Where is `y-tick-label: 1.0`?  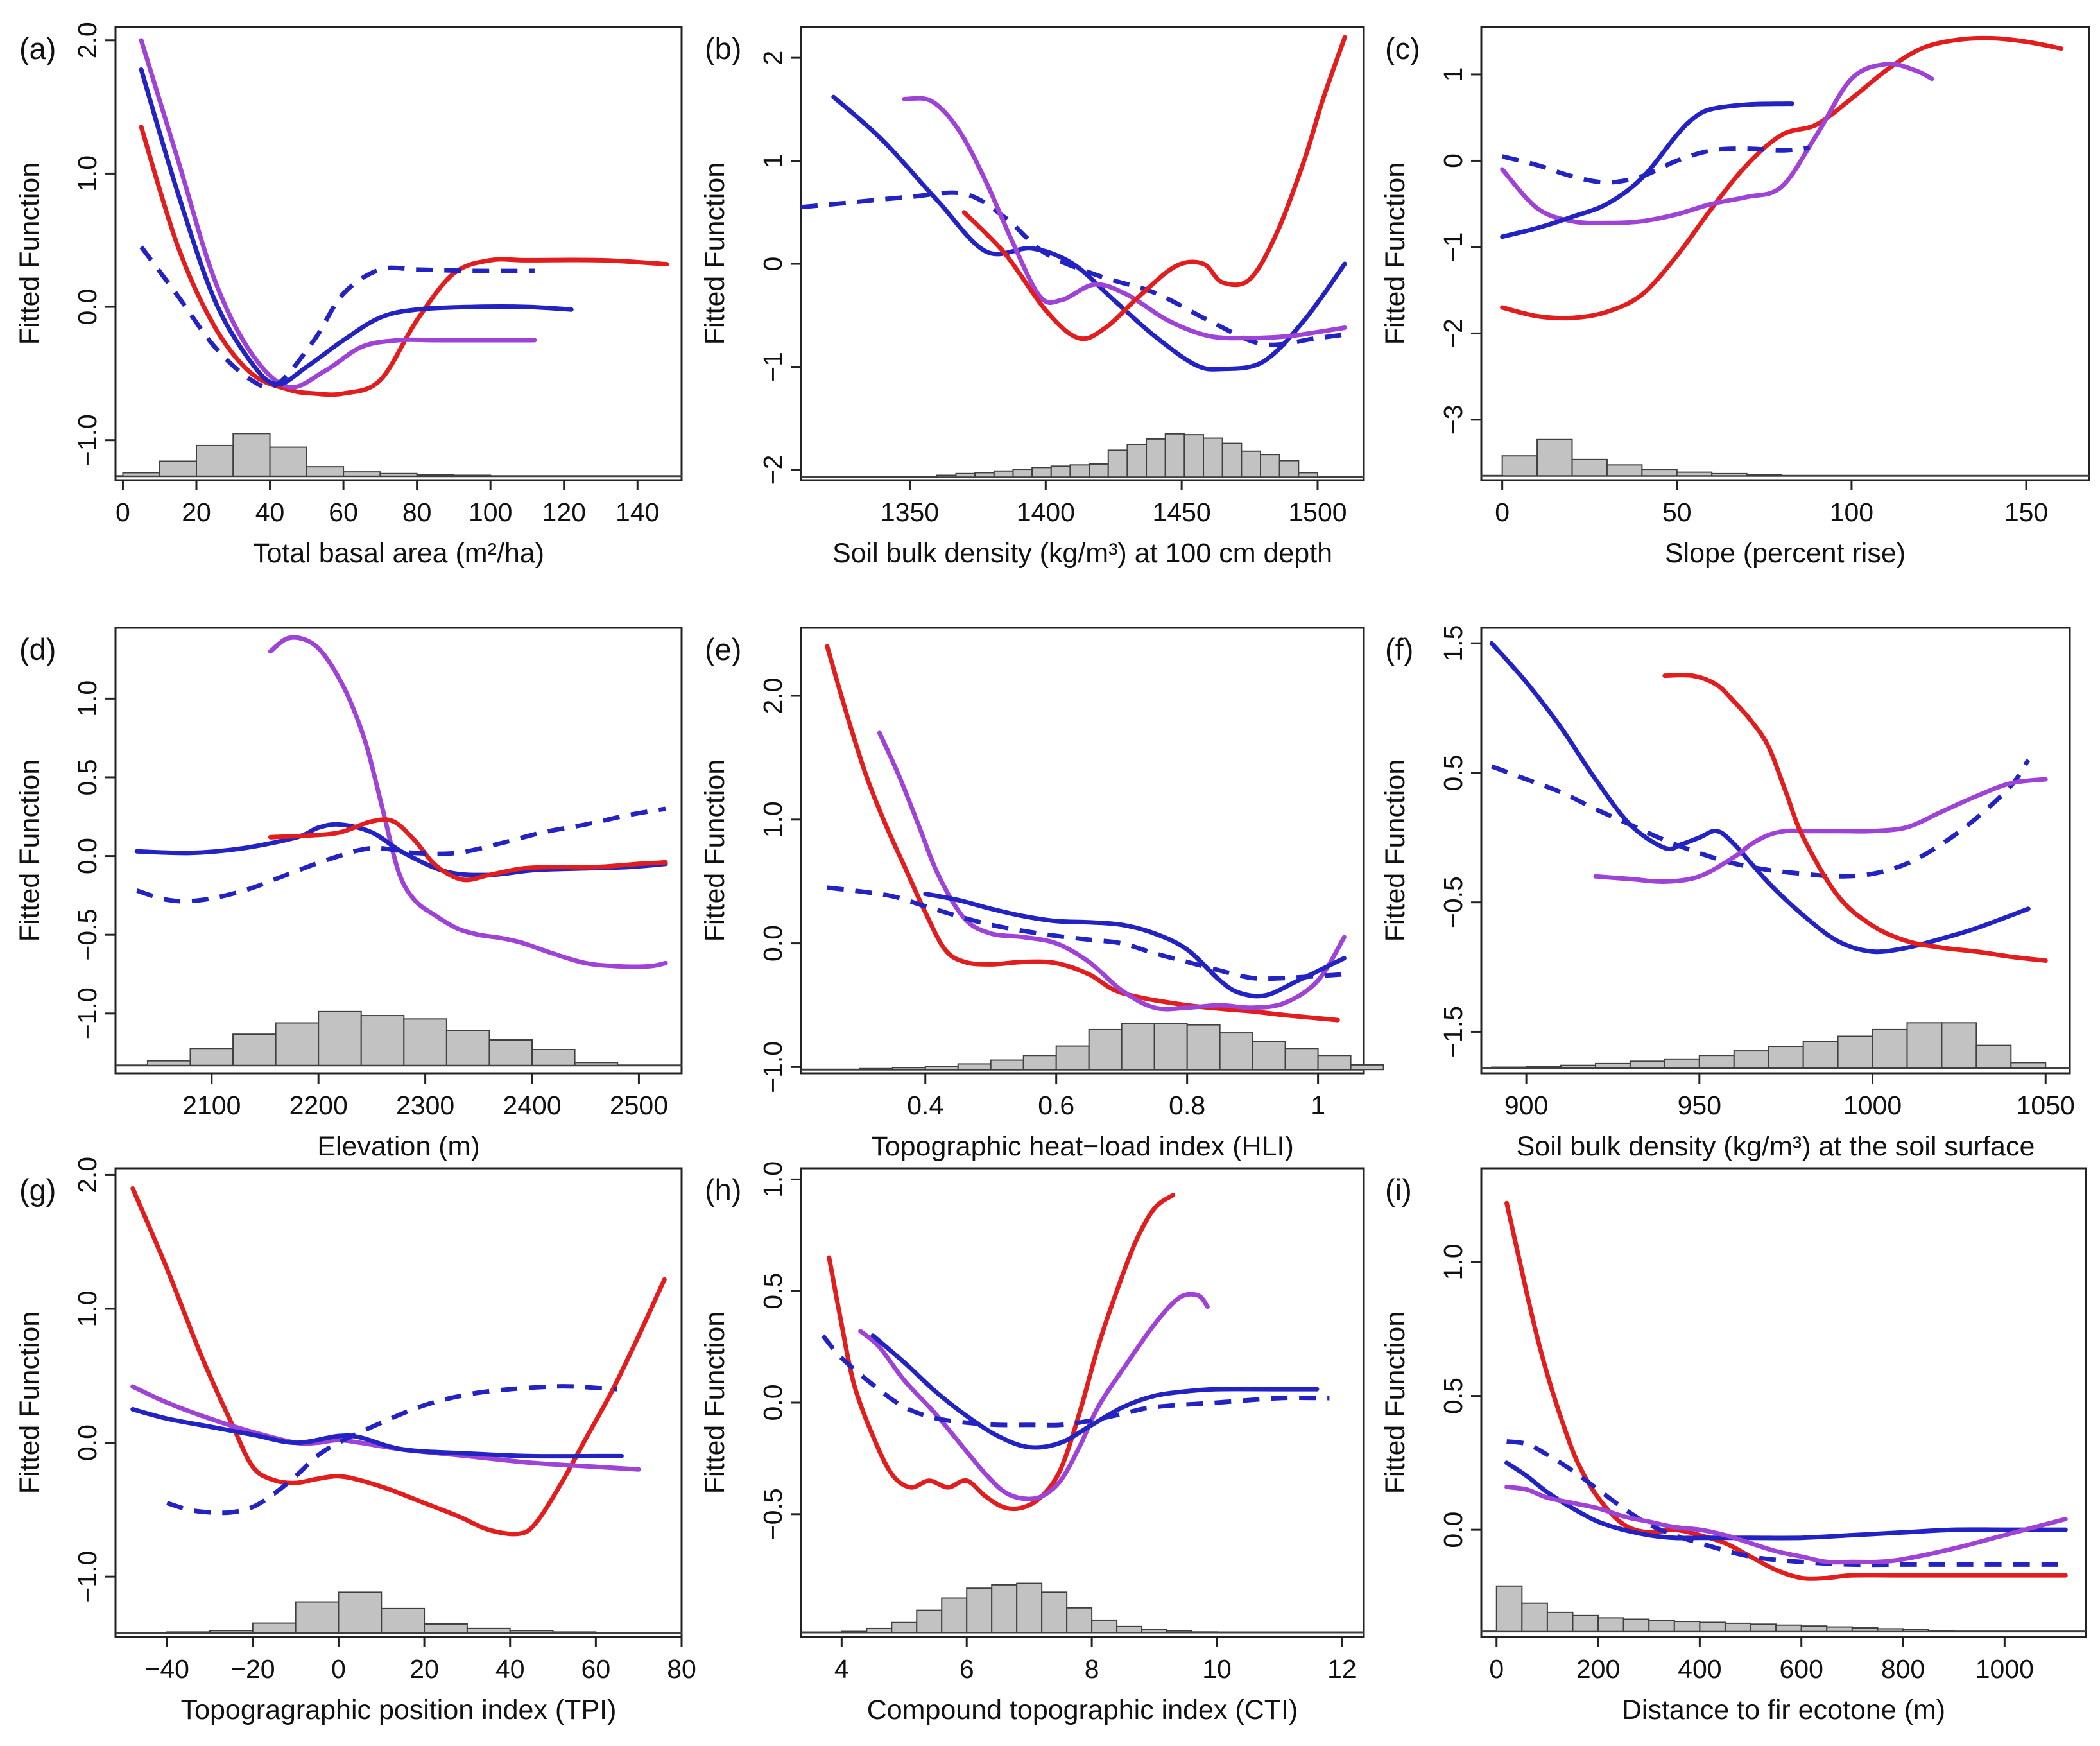 y-tick-label: 1.0 is located at coordinates (87, 173).